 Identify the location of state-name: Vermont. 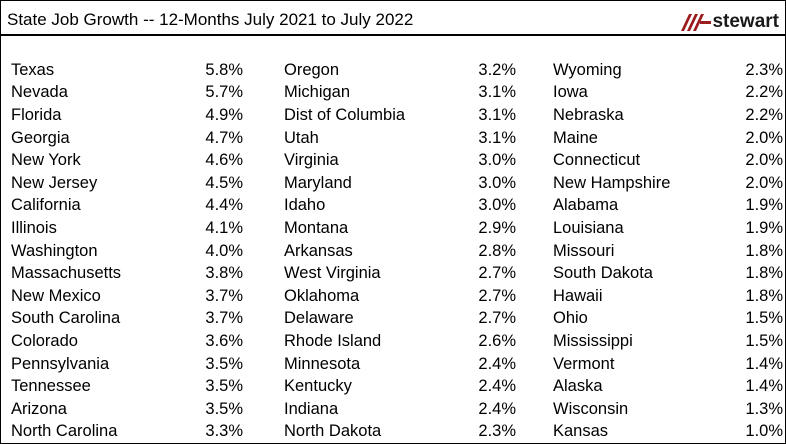
(584, 363).